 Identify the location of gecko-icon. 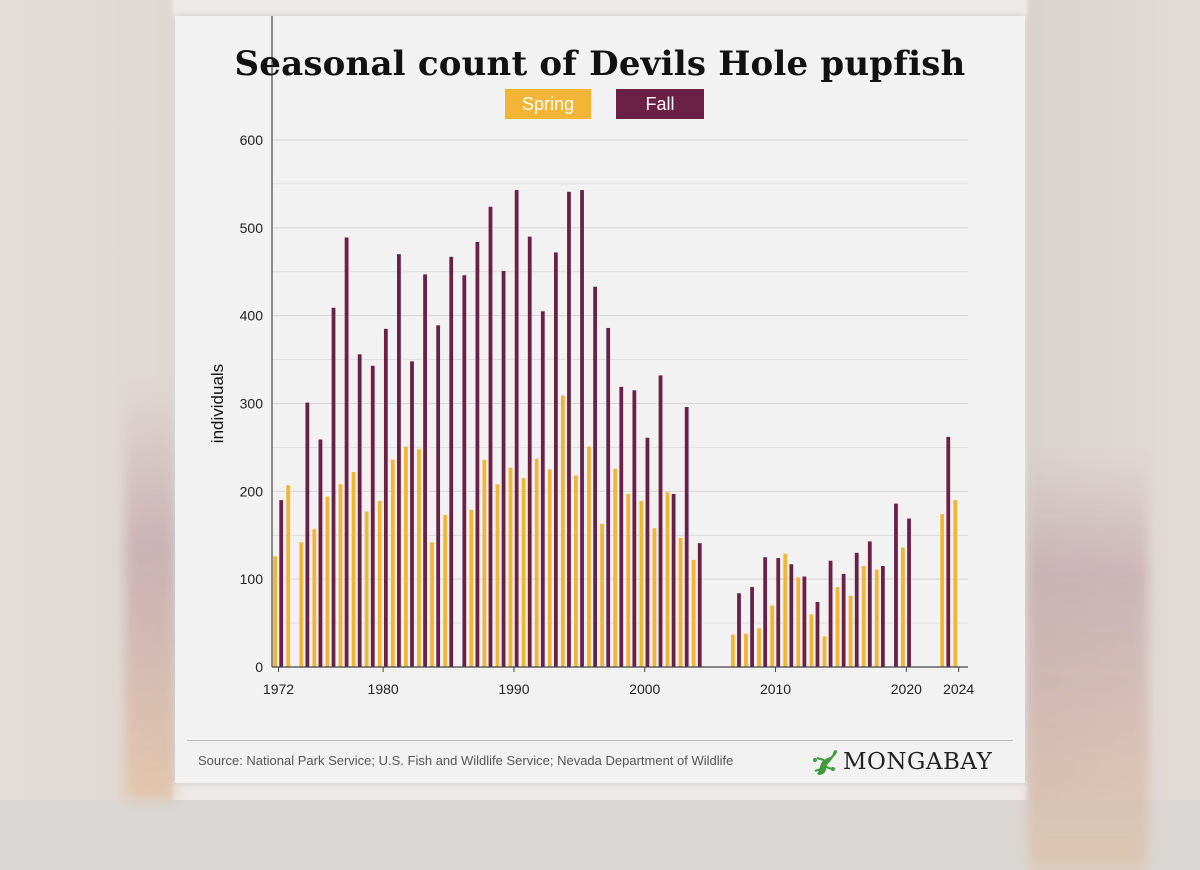
(825, 762).